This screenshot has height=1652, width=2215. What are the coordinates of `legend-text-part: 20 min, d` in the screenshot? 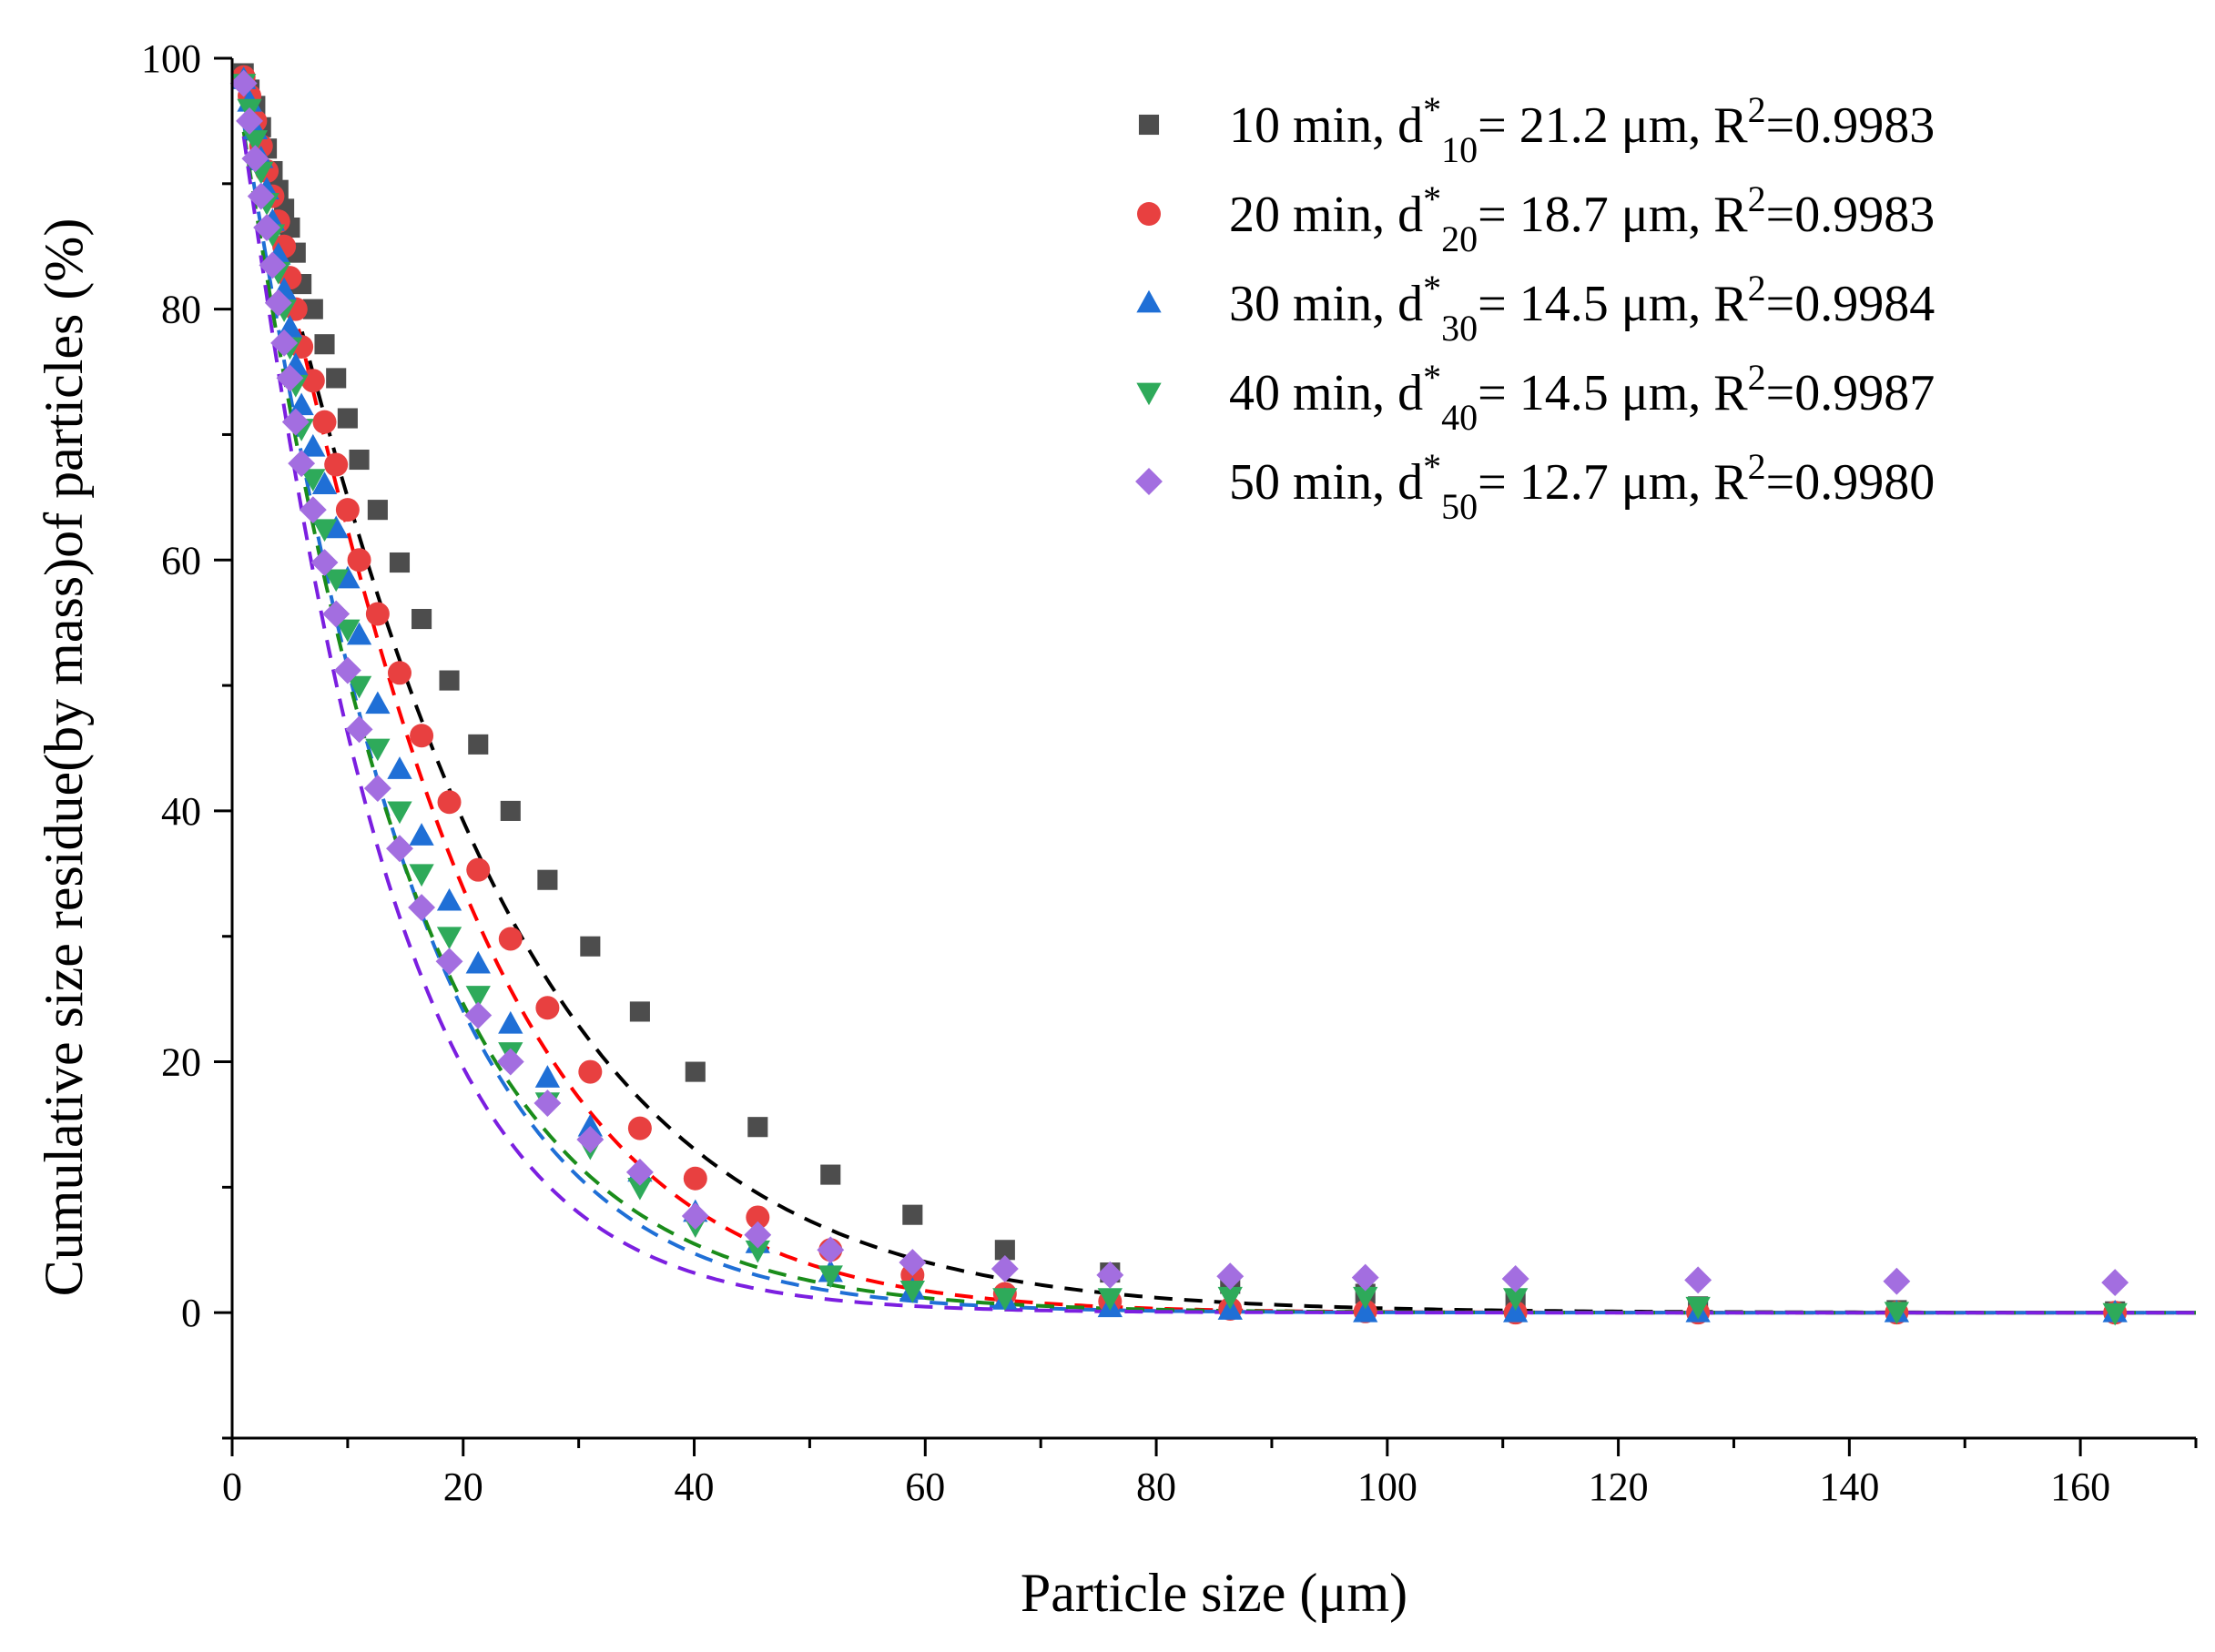 It's located at (1326, 215).